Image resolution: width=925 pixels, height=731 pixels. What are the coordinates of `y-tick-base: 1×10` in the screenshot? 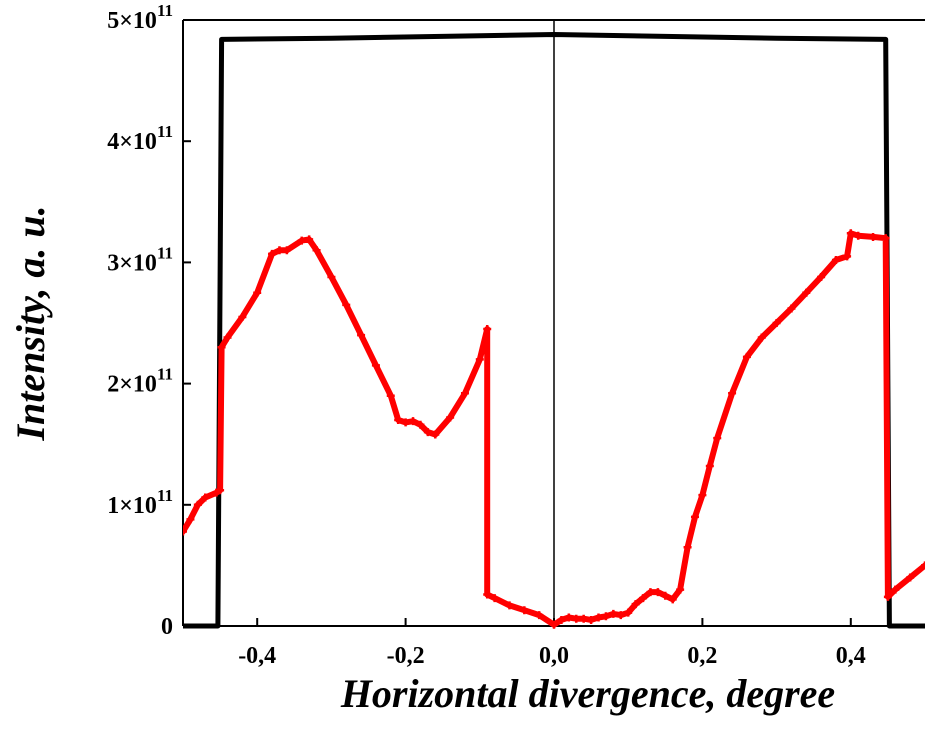 It's located at (132, 506).